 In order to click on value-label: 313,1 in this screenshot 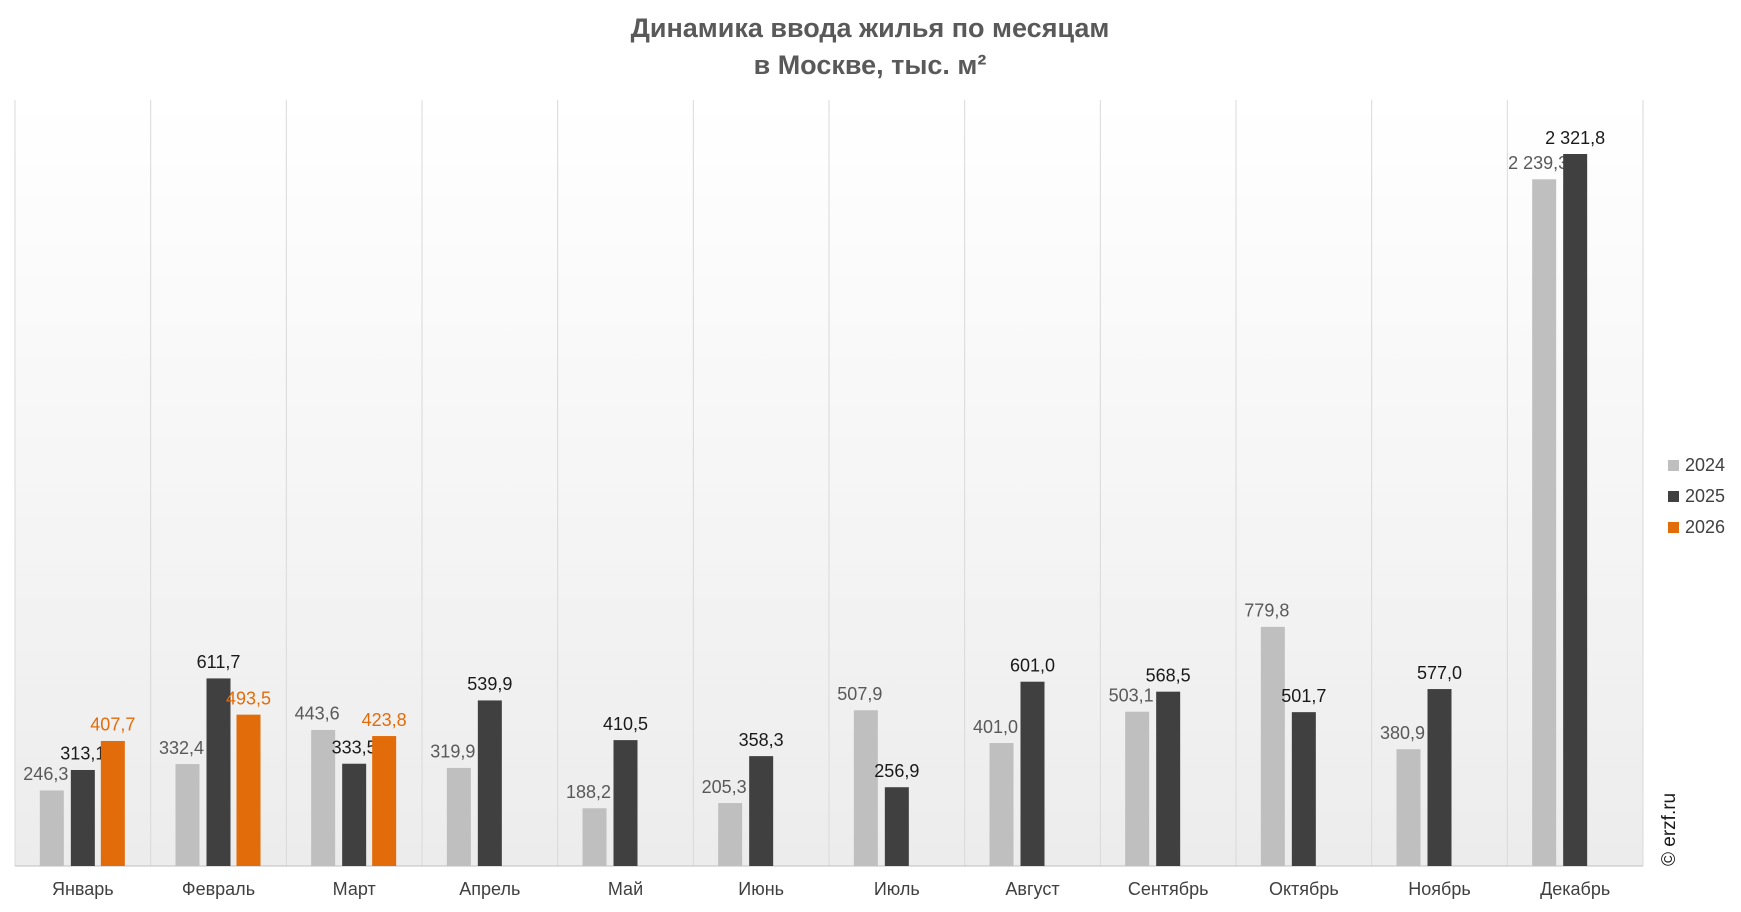, I will do `click(82, 754)`.